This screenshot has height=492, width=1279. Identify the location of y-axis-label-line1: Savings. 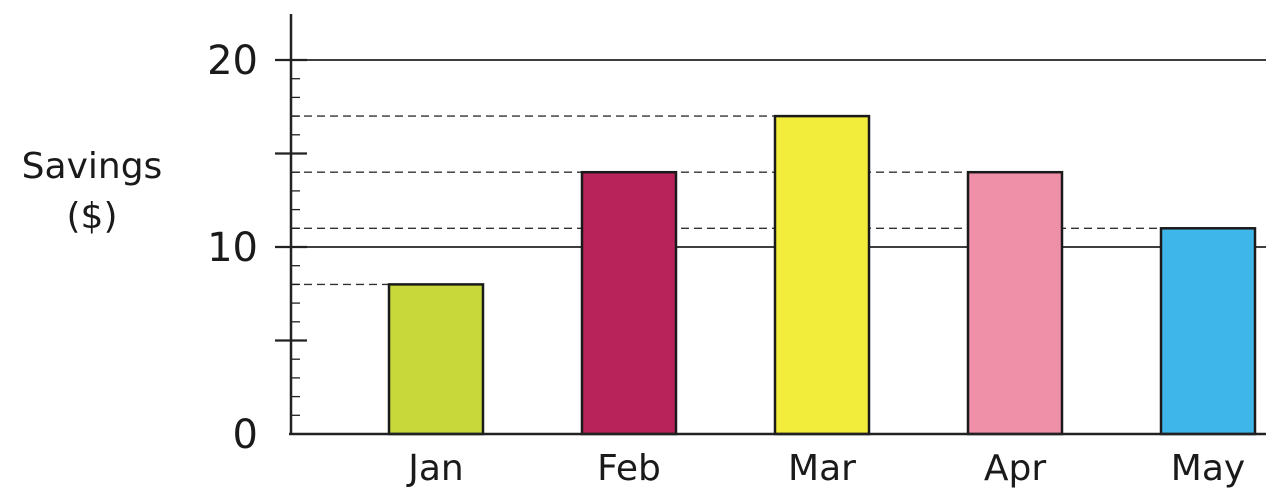
(92, 166).